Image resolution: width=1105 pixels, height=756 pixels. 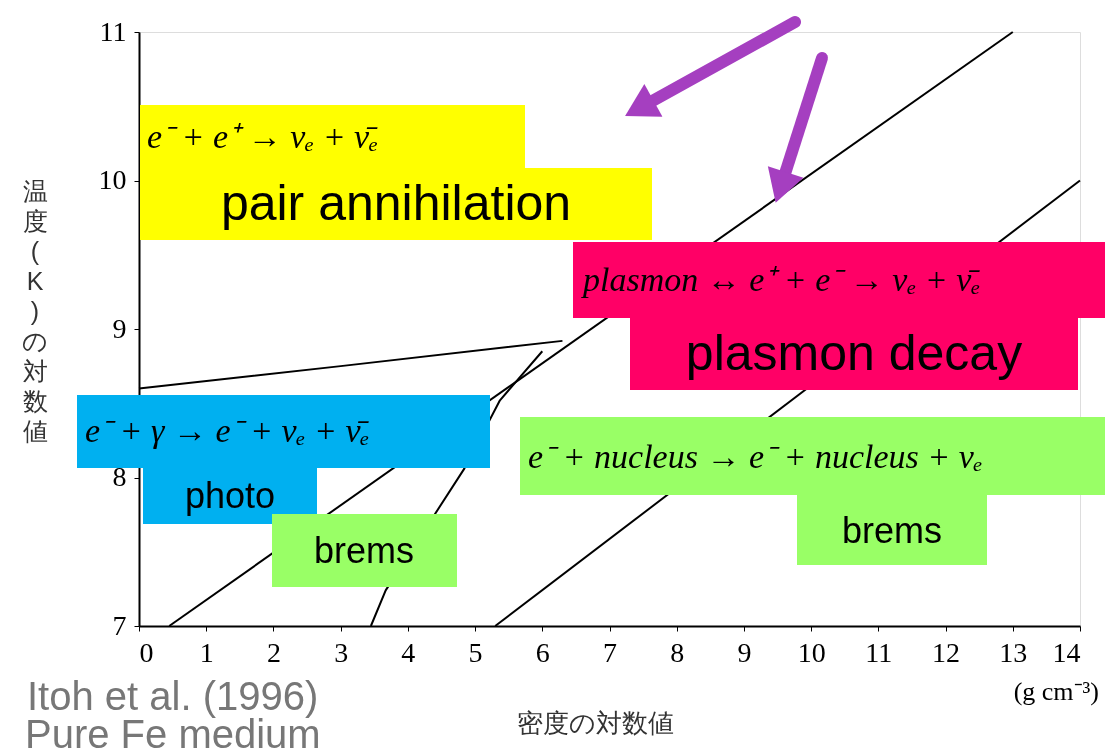 What do you see at coordinates (230, 495) in the screenshot?
I see `annotation: photo` at bounding box center [230, 495].